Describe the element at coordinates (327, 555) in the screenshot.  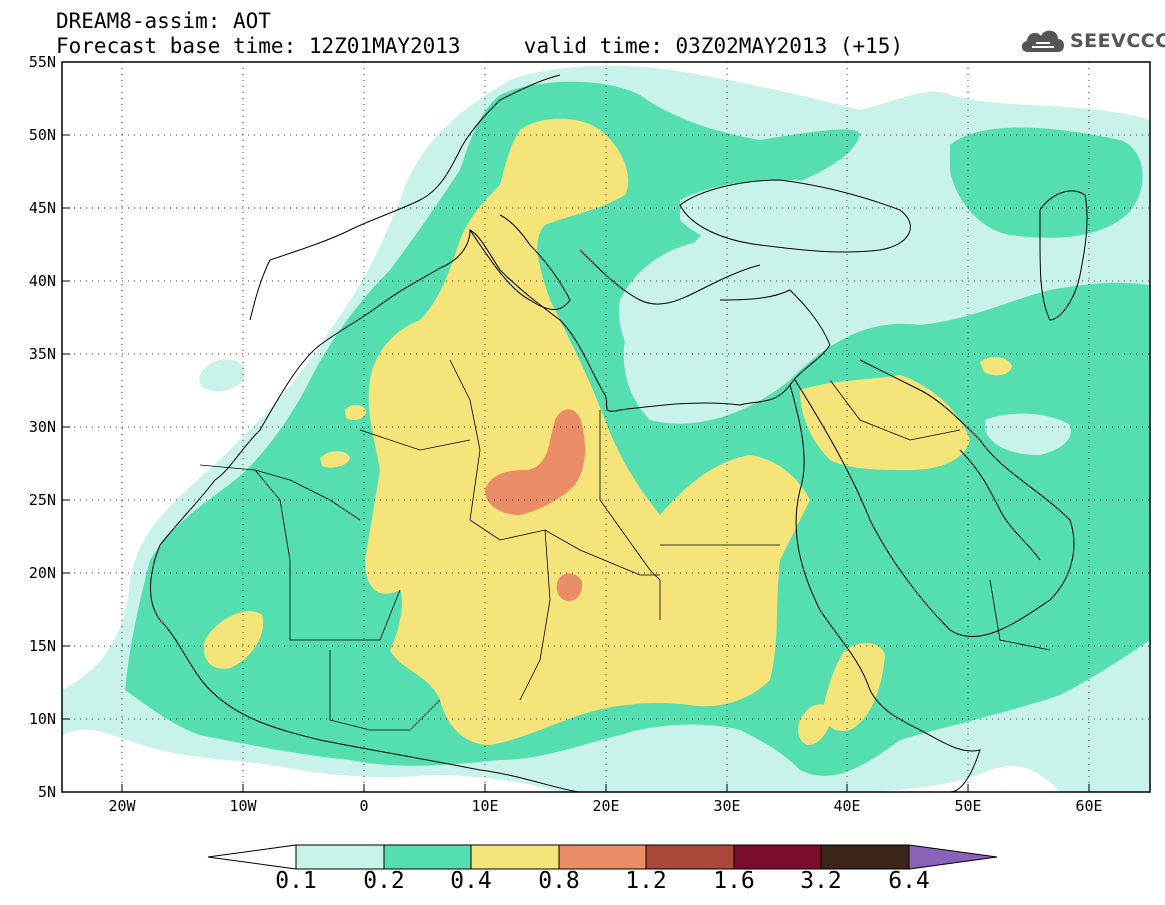
I see `border-mauritania-mali` at that location.